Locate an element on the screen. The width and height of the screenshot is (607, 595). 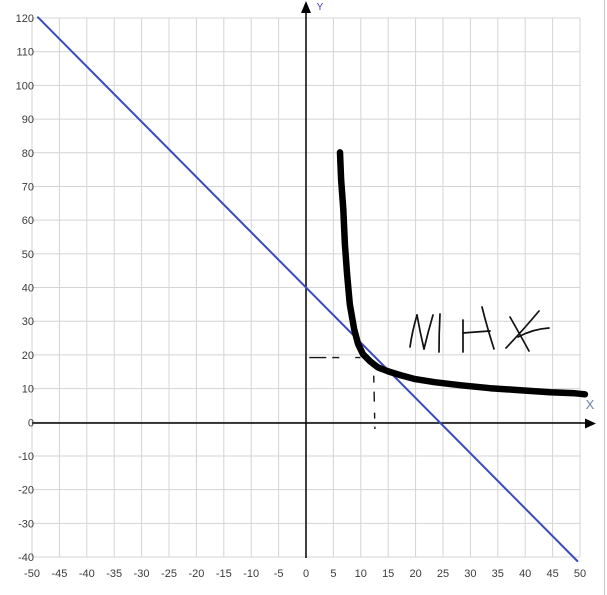
x-tick-label: 40 is located at coordinates (525, 574).